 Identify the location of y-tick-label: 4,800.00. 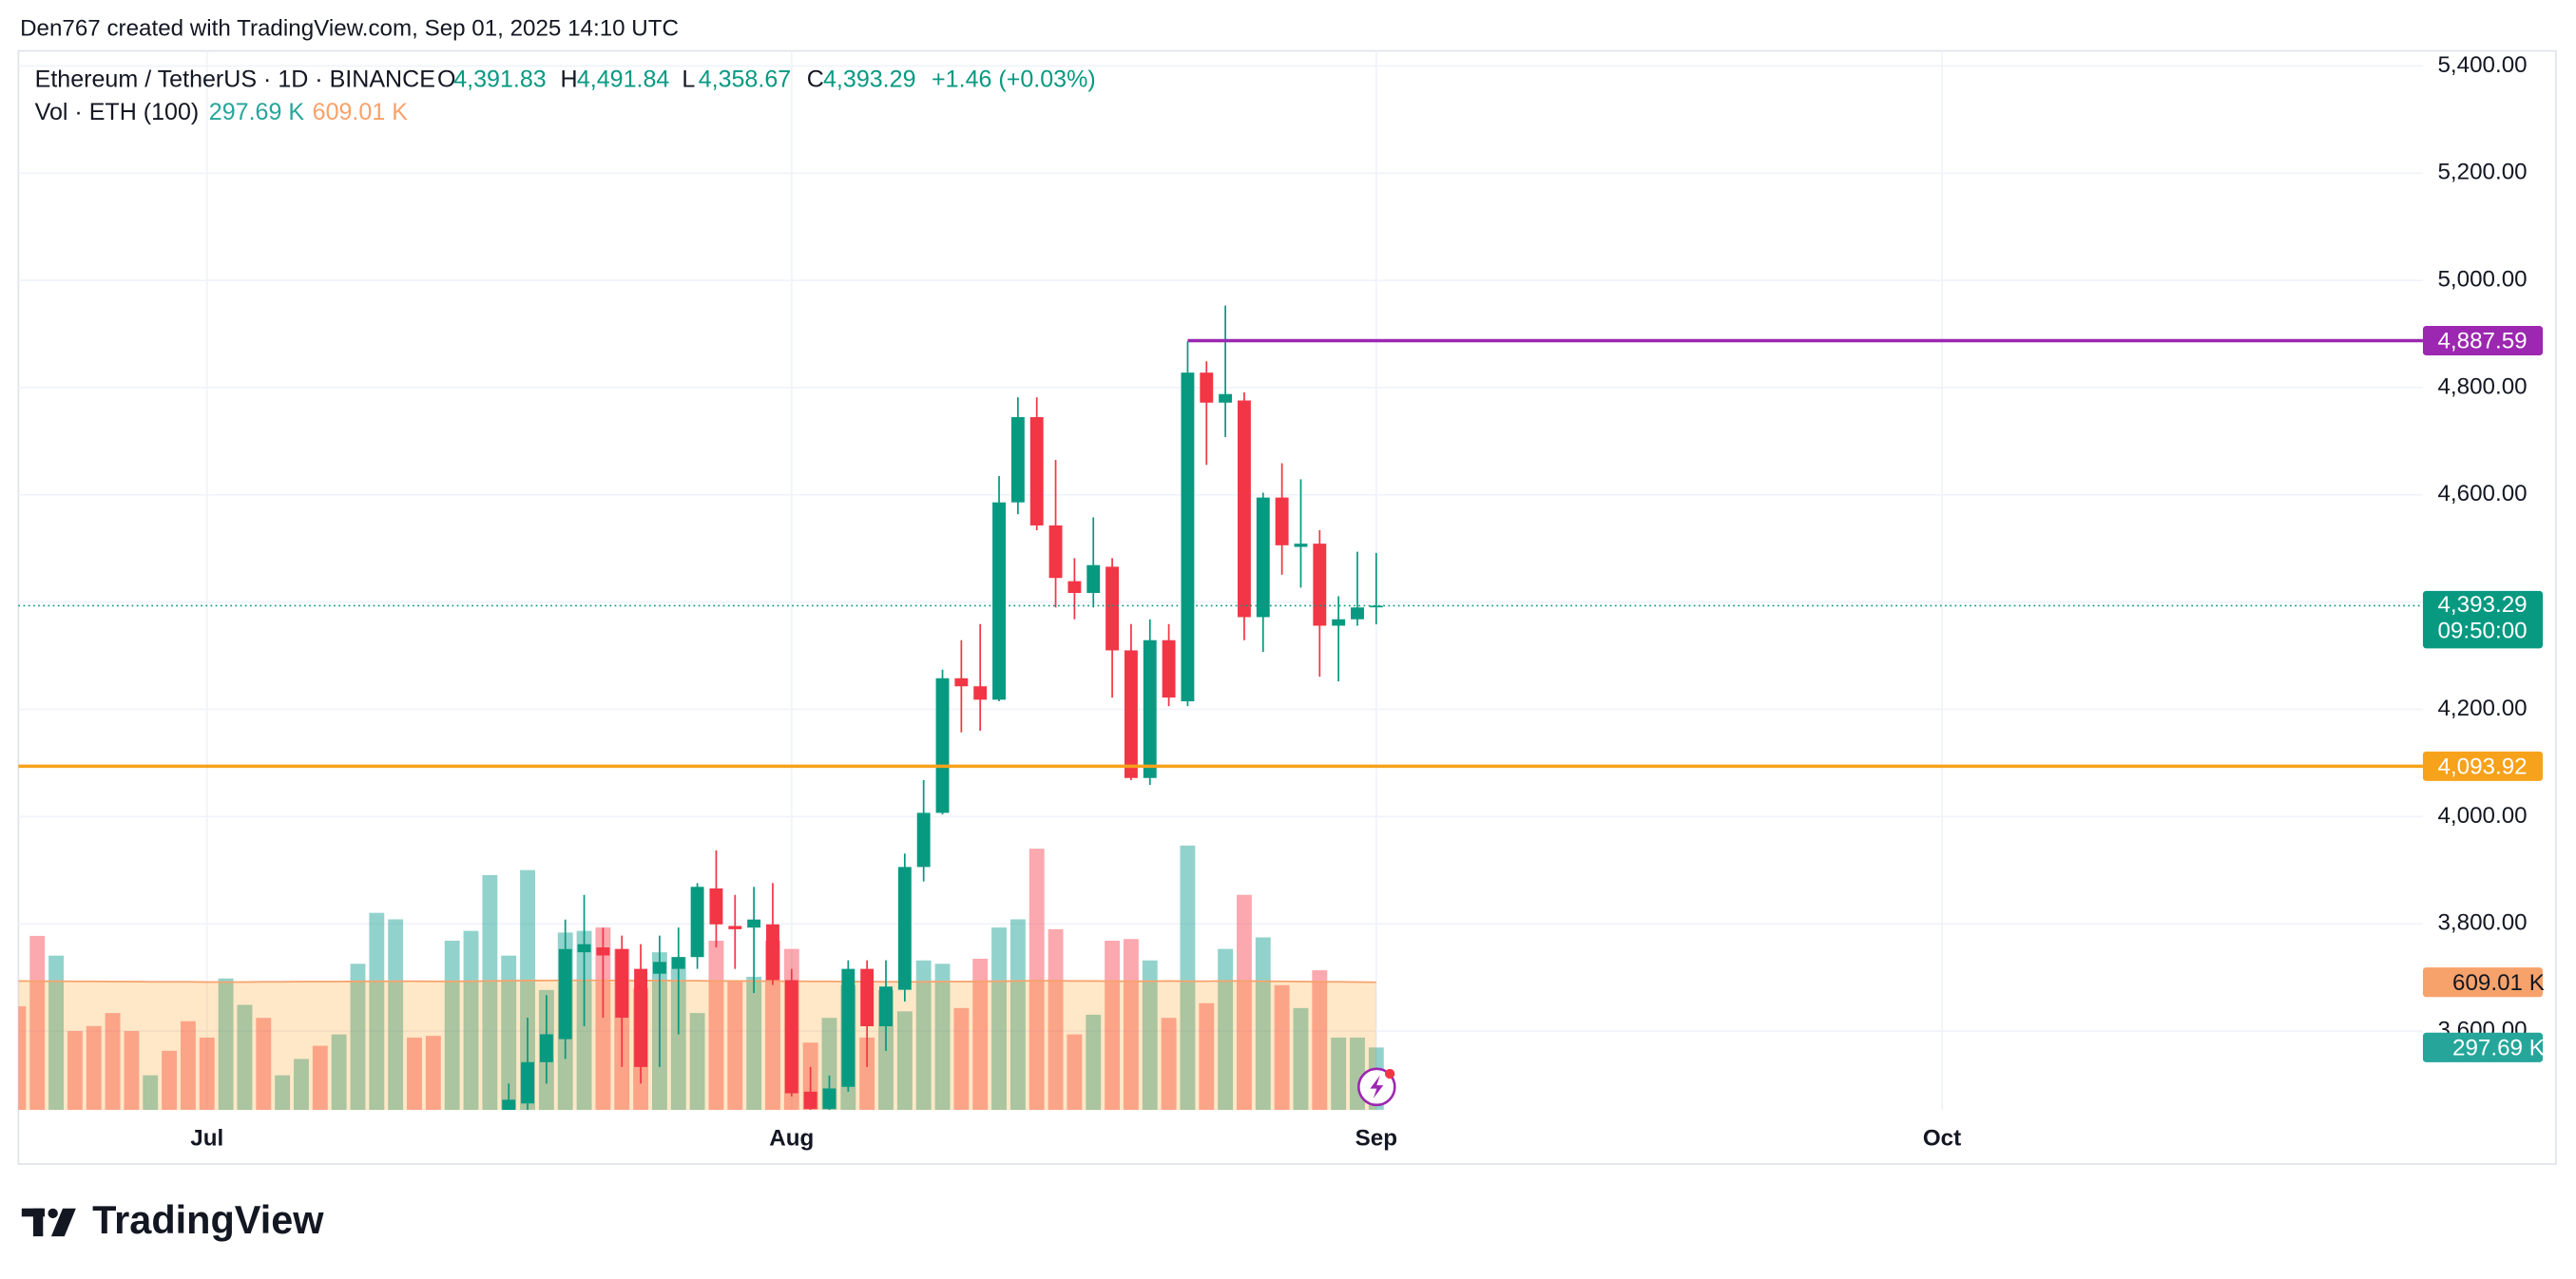
(2482, 386).